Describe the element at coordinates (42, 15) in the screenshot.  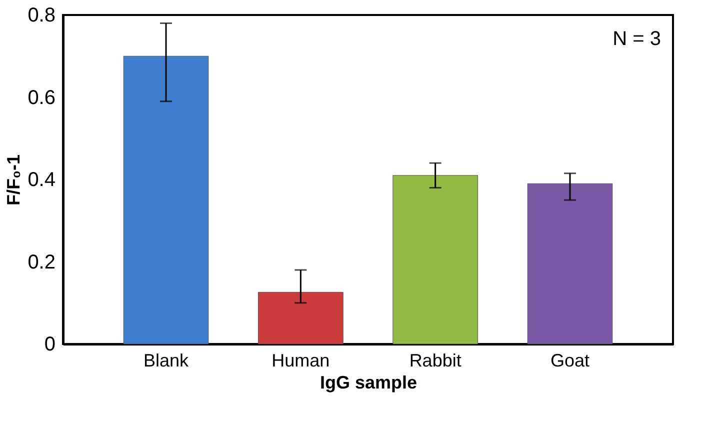
I see `y-tick-label: 0.8` at that location.